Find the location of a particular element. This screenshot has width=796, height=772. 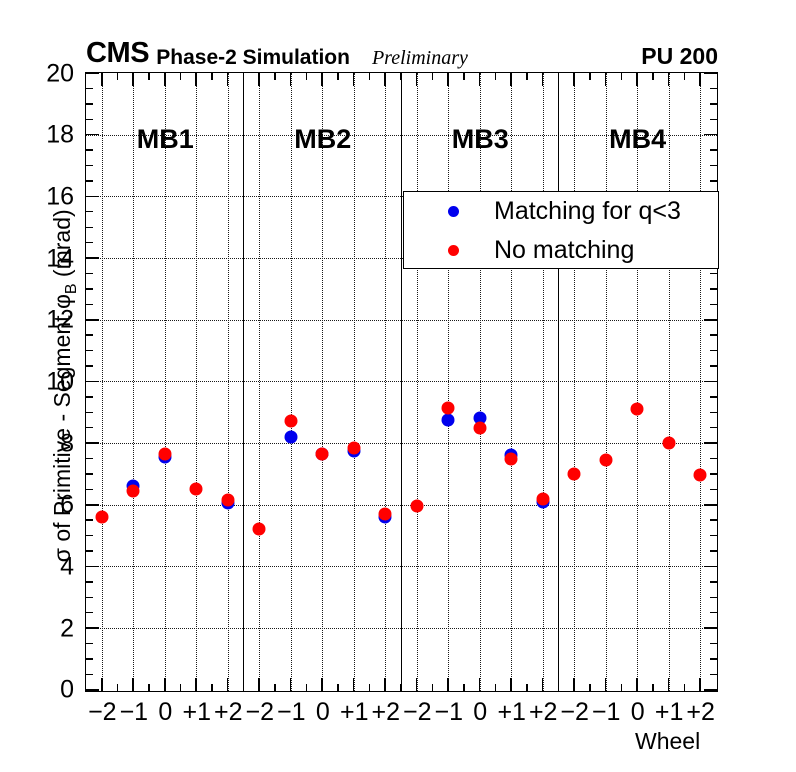

legend-marker-icon-no-matching is located at coordinates (453, 250).